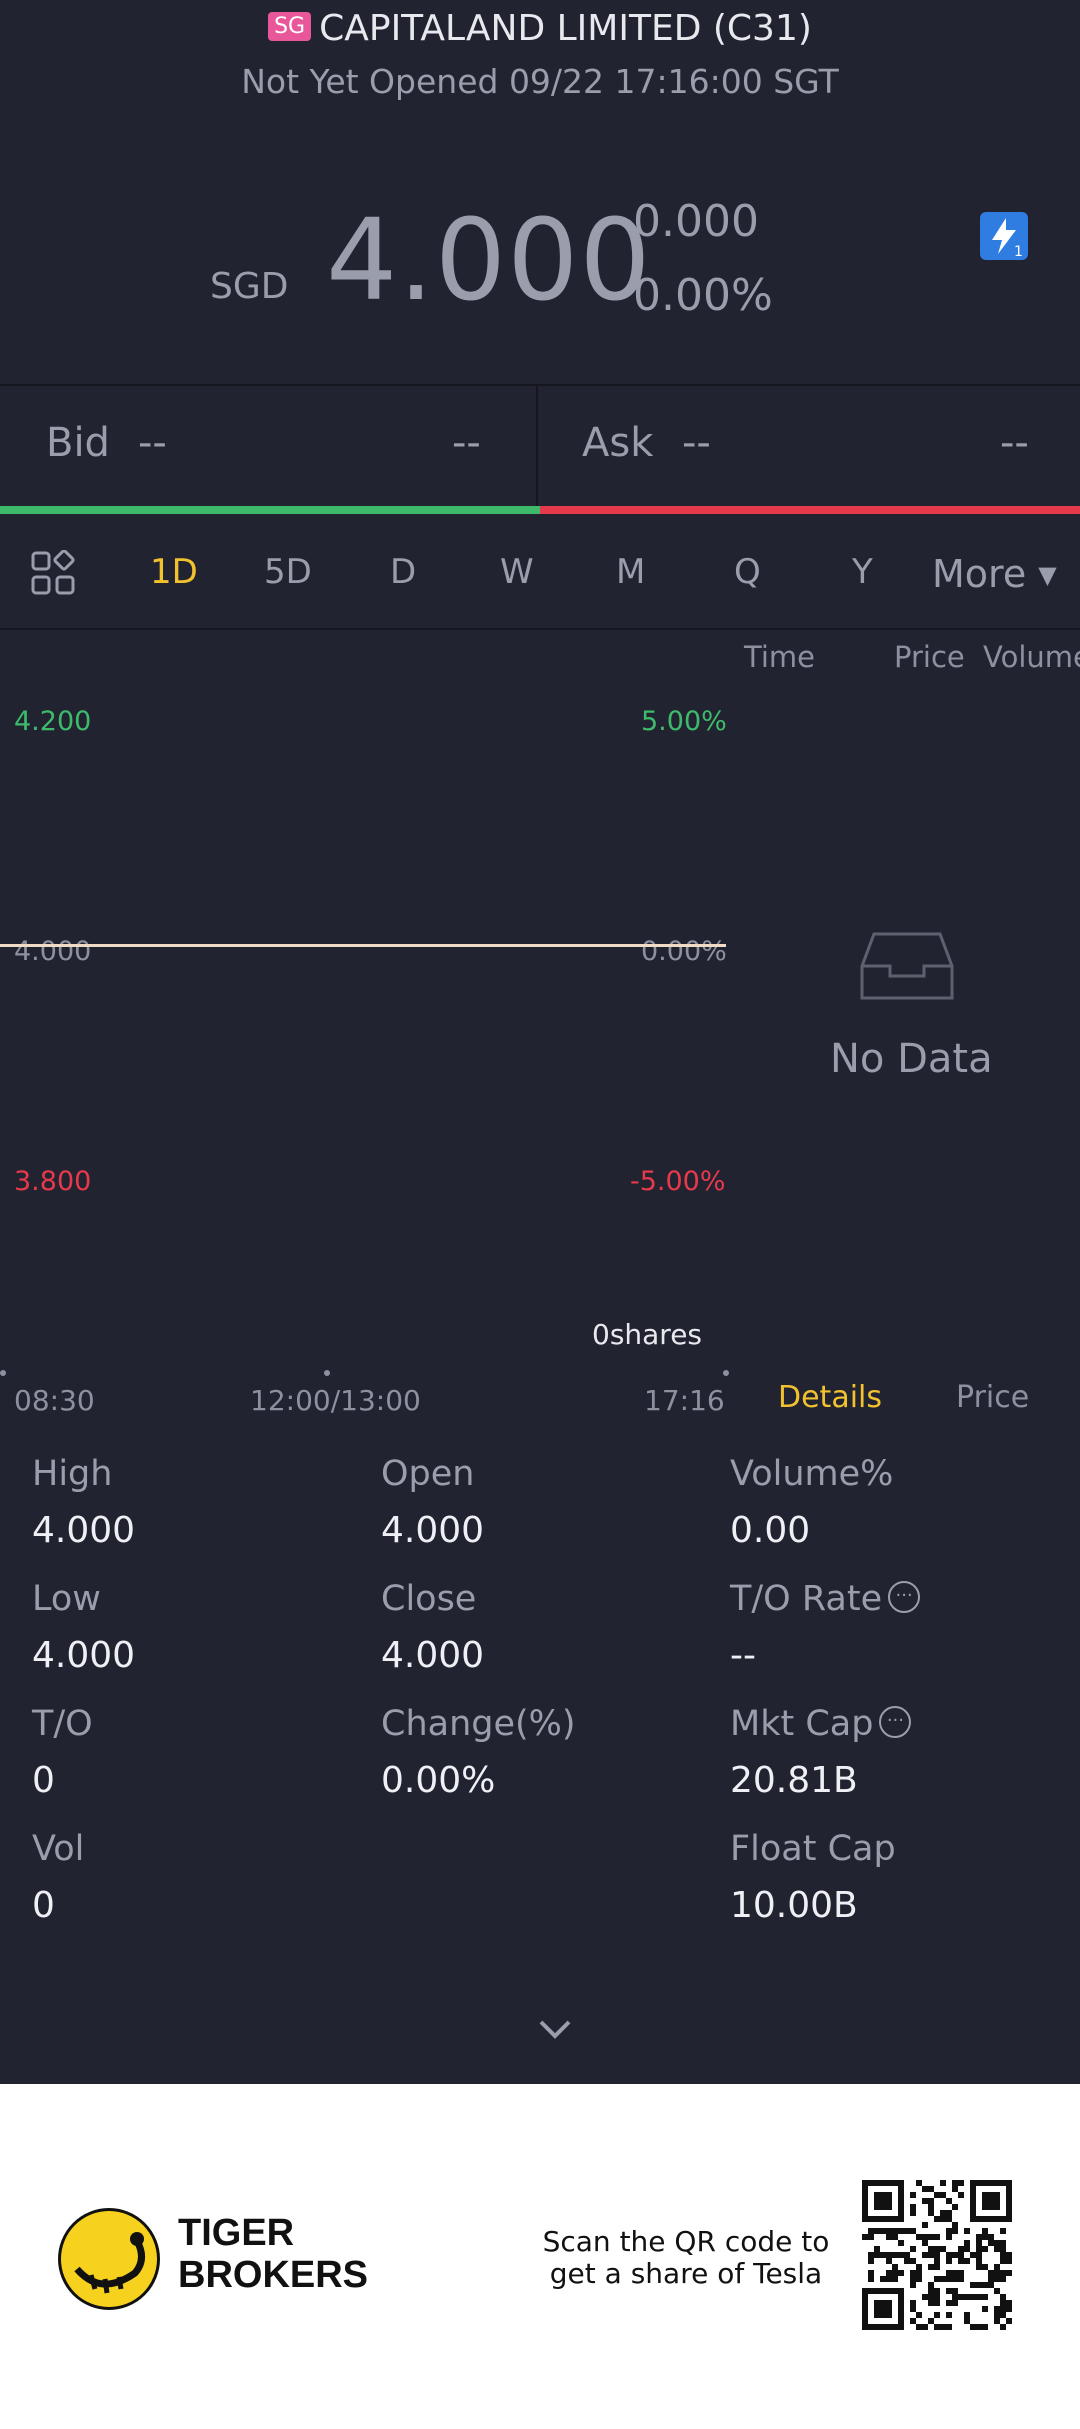  What do you see at coordinates (555, 2030) in the screenshot?
I see `chevron-down-icon` at bounding box center [555, 2030].